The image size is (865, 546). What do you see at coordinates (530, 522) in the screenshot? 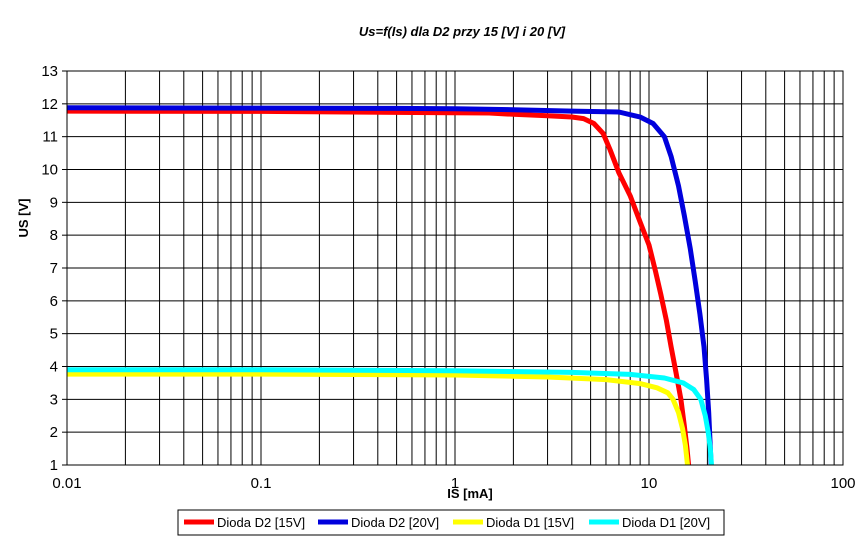
I see `legend-label: Dioda D1 [15V]` at bounding box center [530, 522].